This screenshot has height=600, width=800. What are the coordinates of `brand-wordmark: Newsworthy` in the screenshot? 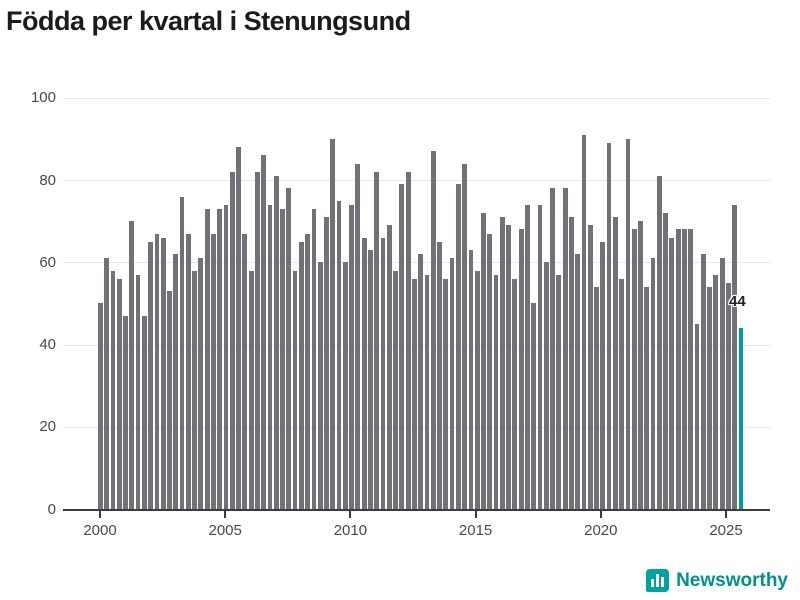 It's located at (732, 580).